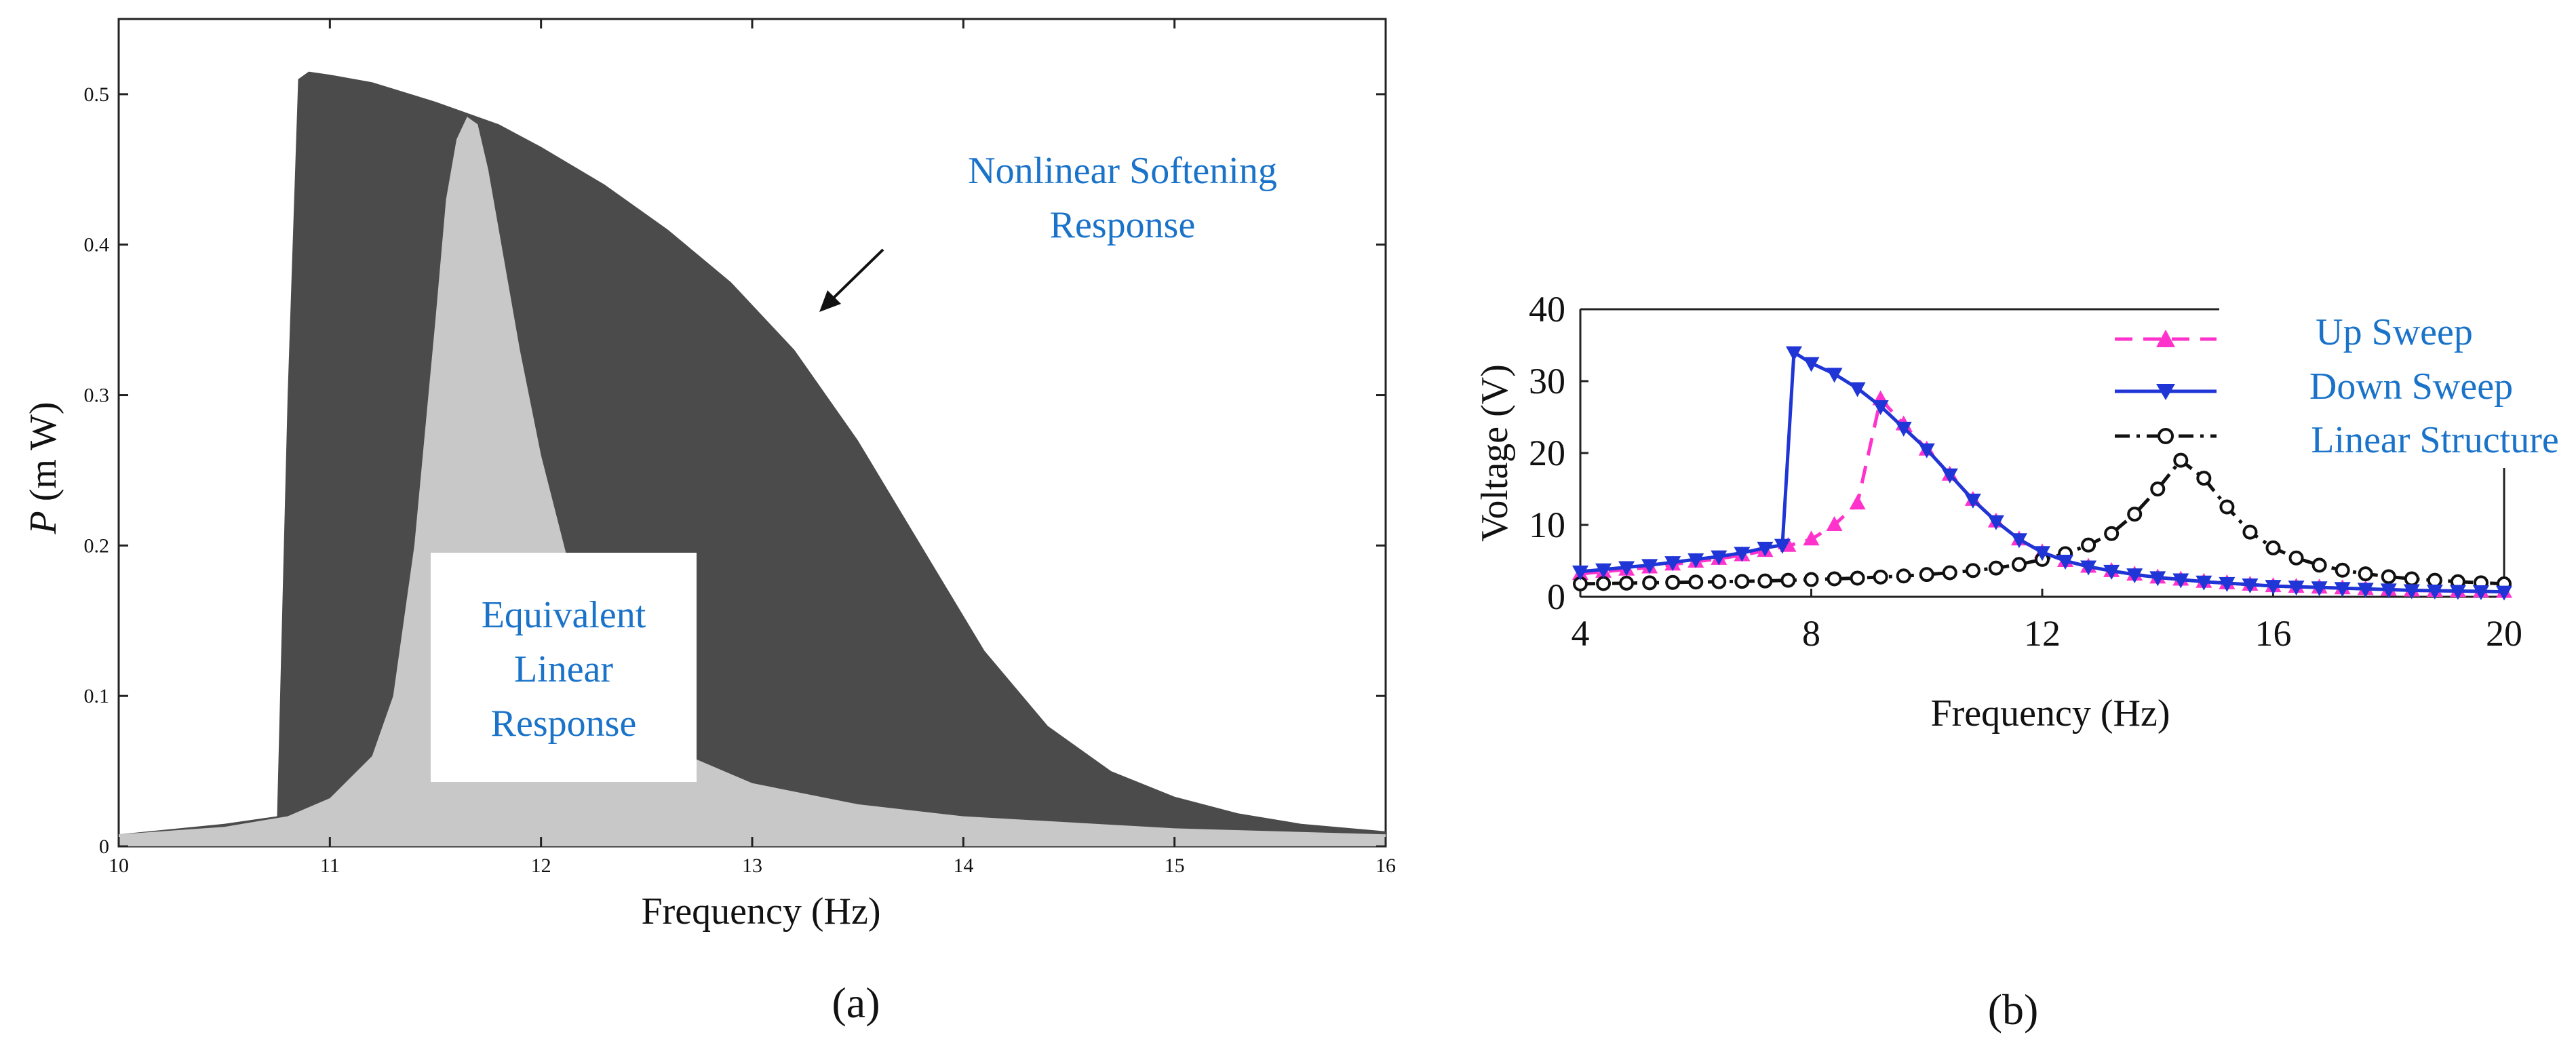  What do you see at coordinates (855, 276) in the screenshot?
I see `chart-a-annotation-arrow` at bounding box center [855, 276].